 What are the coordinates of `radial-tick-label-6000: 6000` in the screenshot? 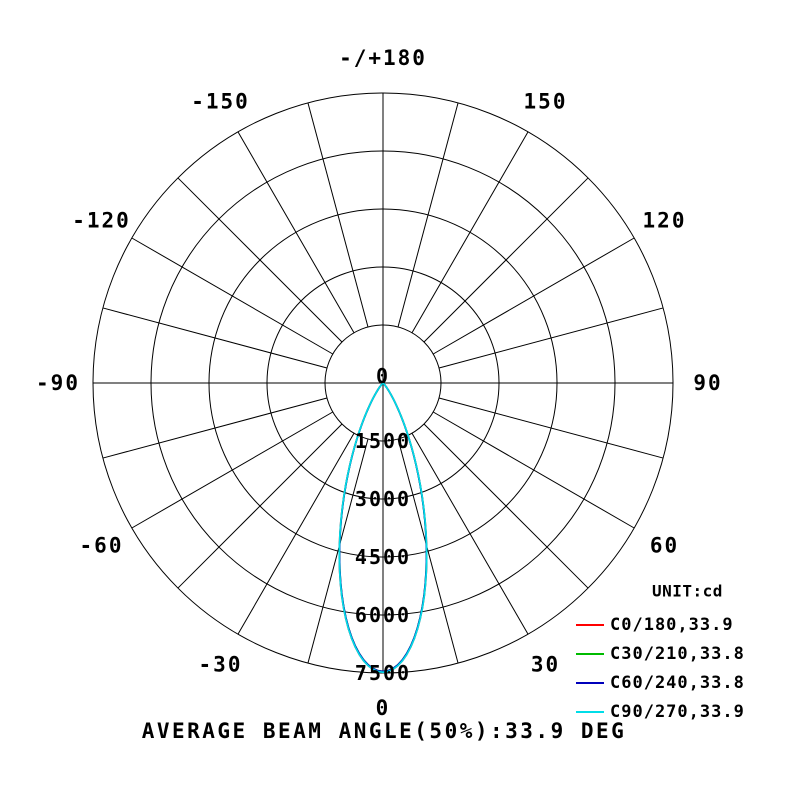 It's located at (383, 615).